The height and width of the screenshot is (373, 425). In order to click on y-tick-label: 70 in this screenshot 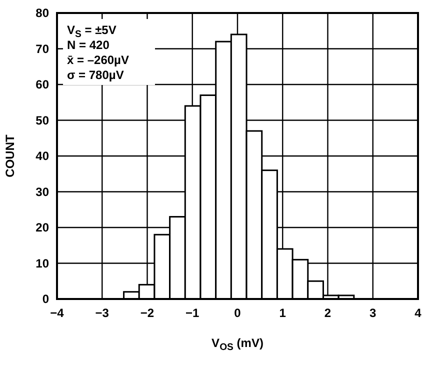, I will do `click(43, 49)`.